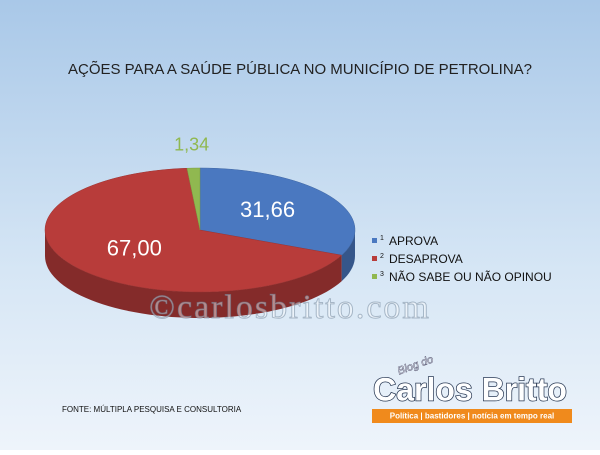 This screenshot has height=455, width=600. I want to click on logo-name: Carlos Britto, so click(470, 389).